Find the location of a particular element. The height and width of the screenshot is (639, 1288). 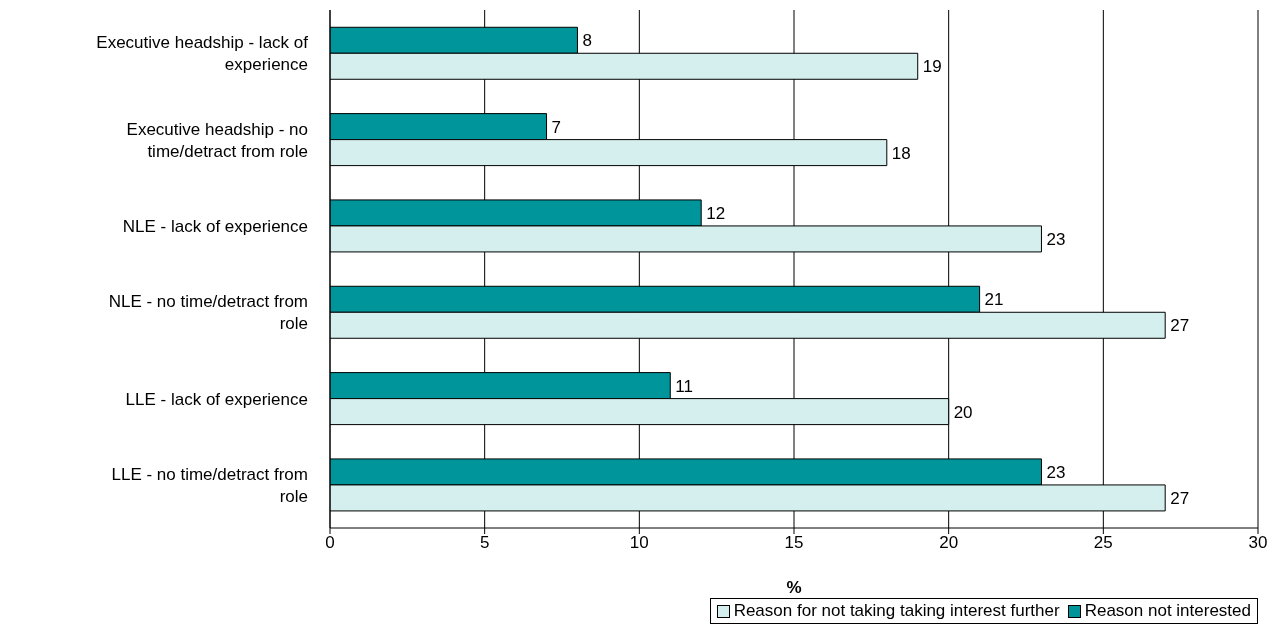

x-tick-label: 25 is located at coordinates (1103, 543).